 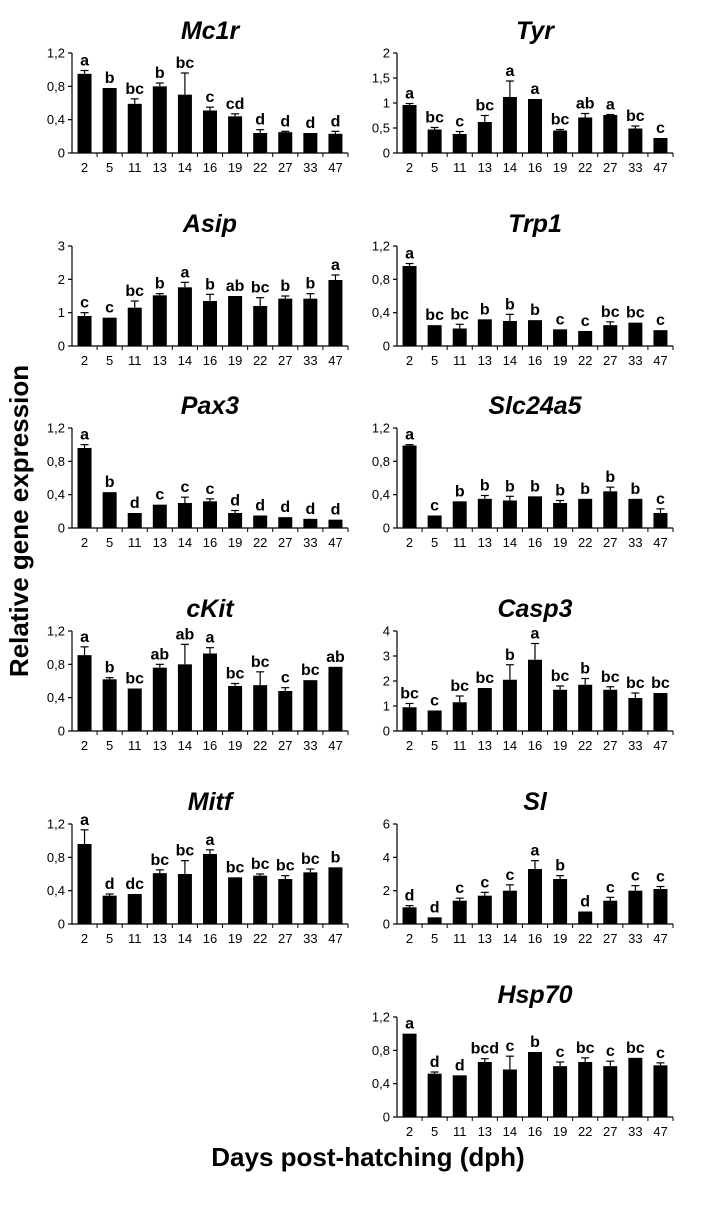 I want to click on y-tick-label: 1, so click(x=61, y=312).